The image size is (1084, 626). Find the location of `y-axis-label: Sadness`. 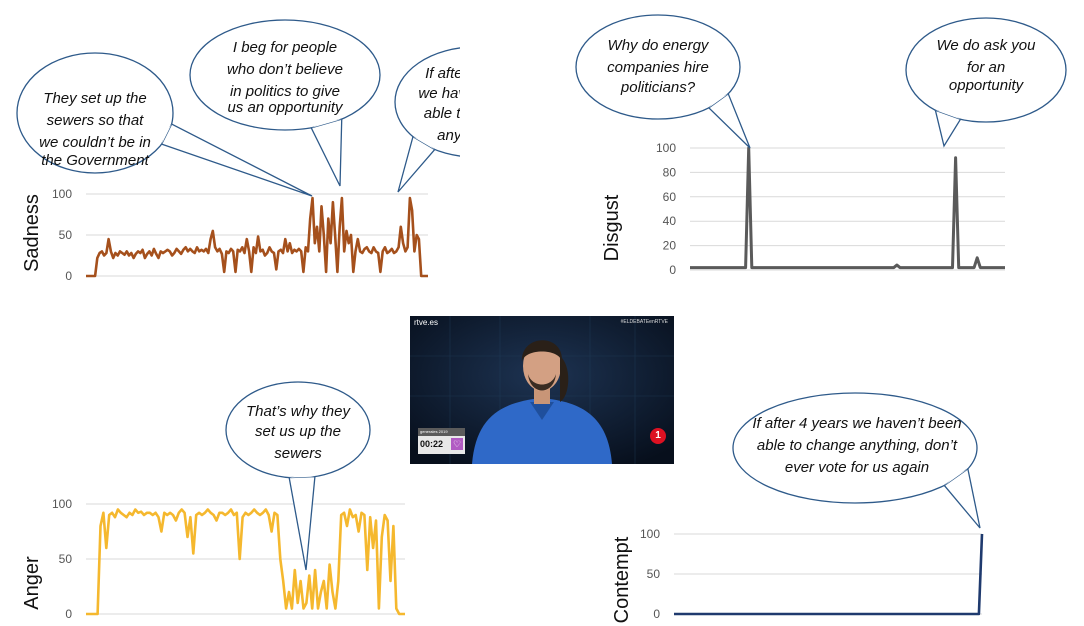

y-axis-label: Sadness is located at coordinates (32, 233).